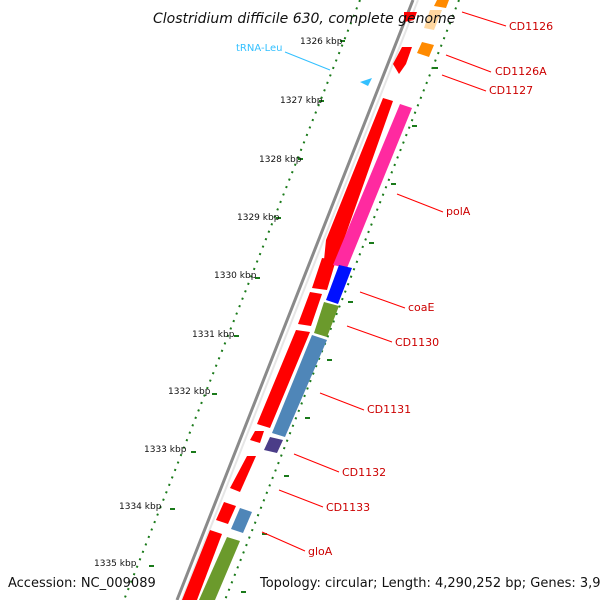 The image size is (600, 600). Describe the element at coordinates (511, 90) in the screenshot. I see `gene-label-CD1127: CD1127` at that location.